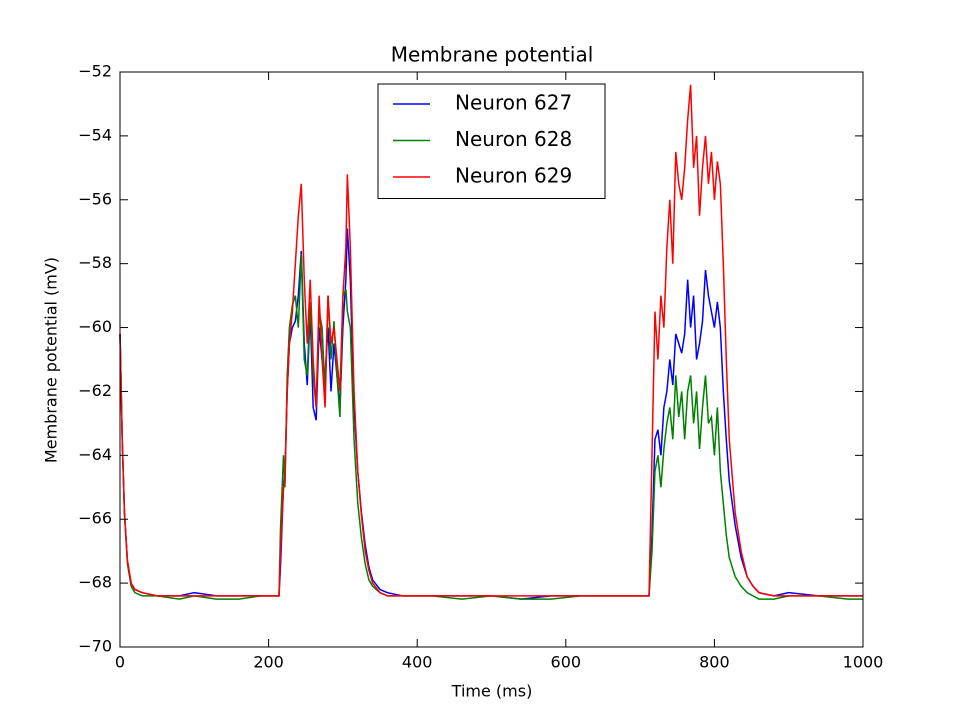  What do you see at coordinates (513, 176) in the screenshot?
I see `legend-label: Neuron 629` at bounding box center [513, 176].